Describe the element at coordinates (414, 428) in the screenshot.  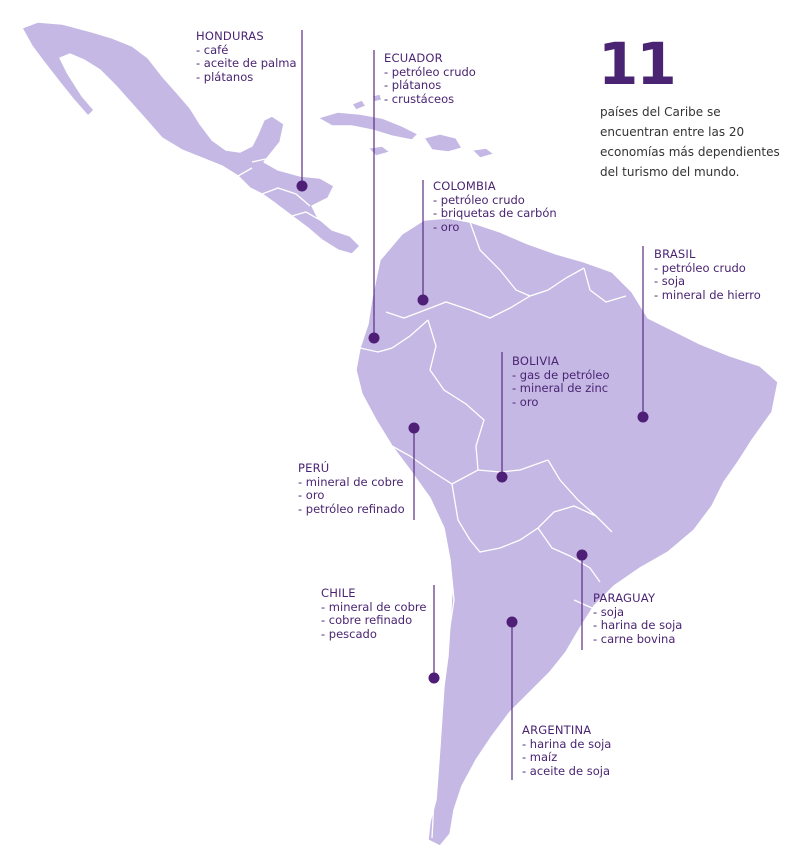
I see `marker-peru` at that location.